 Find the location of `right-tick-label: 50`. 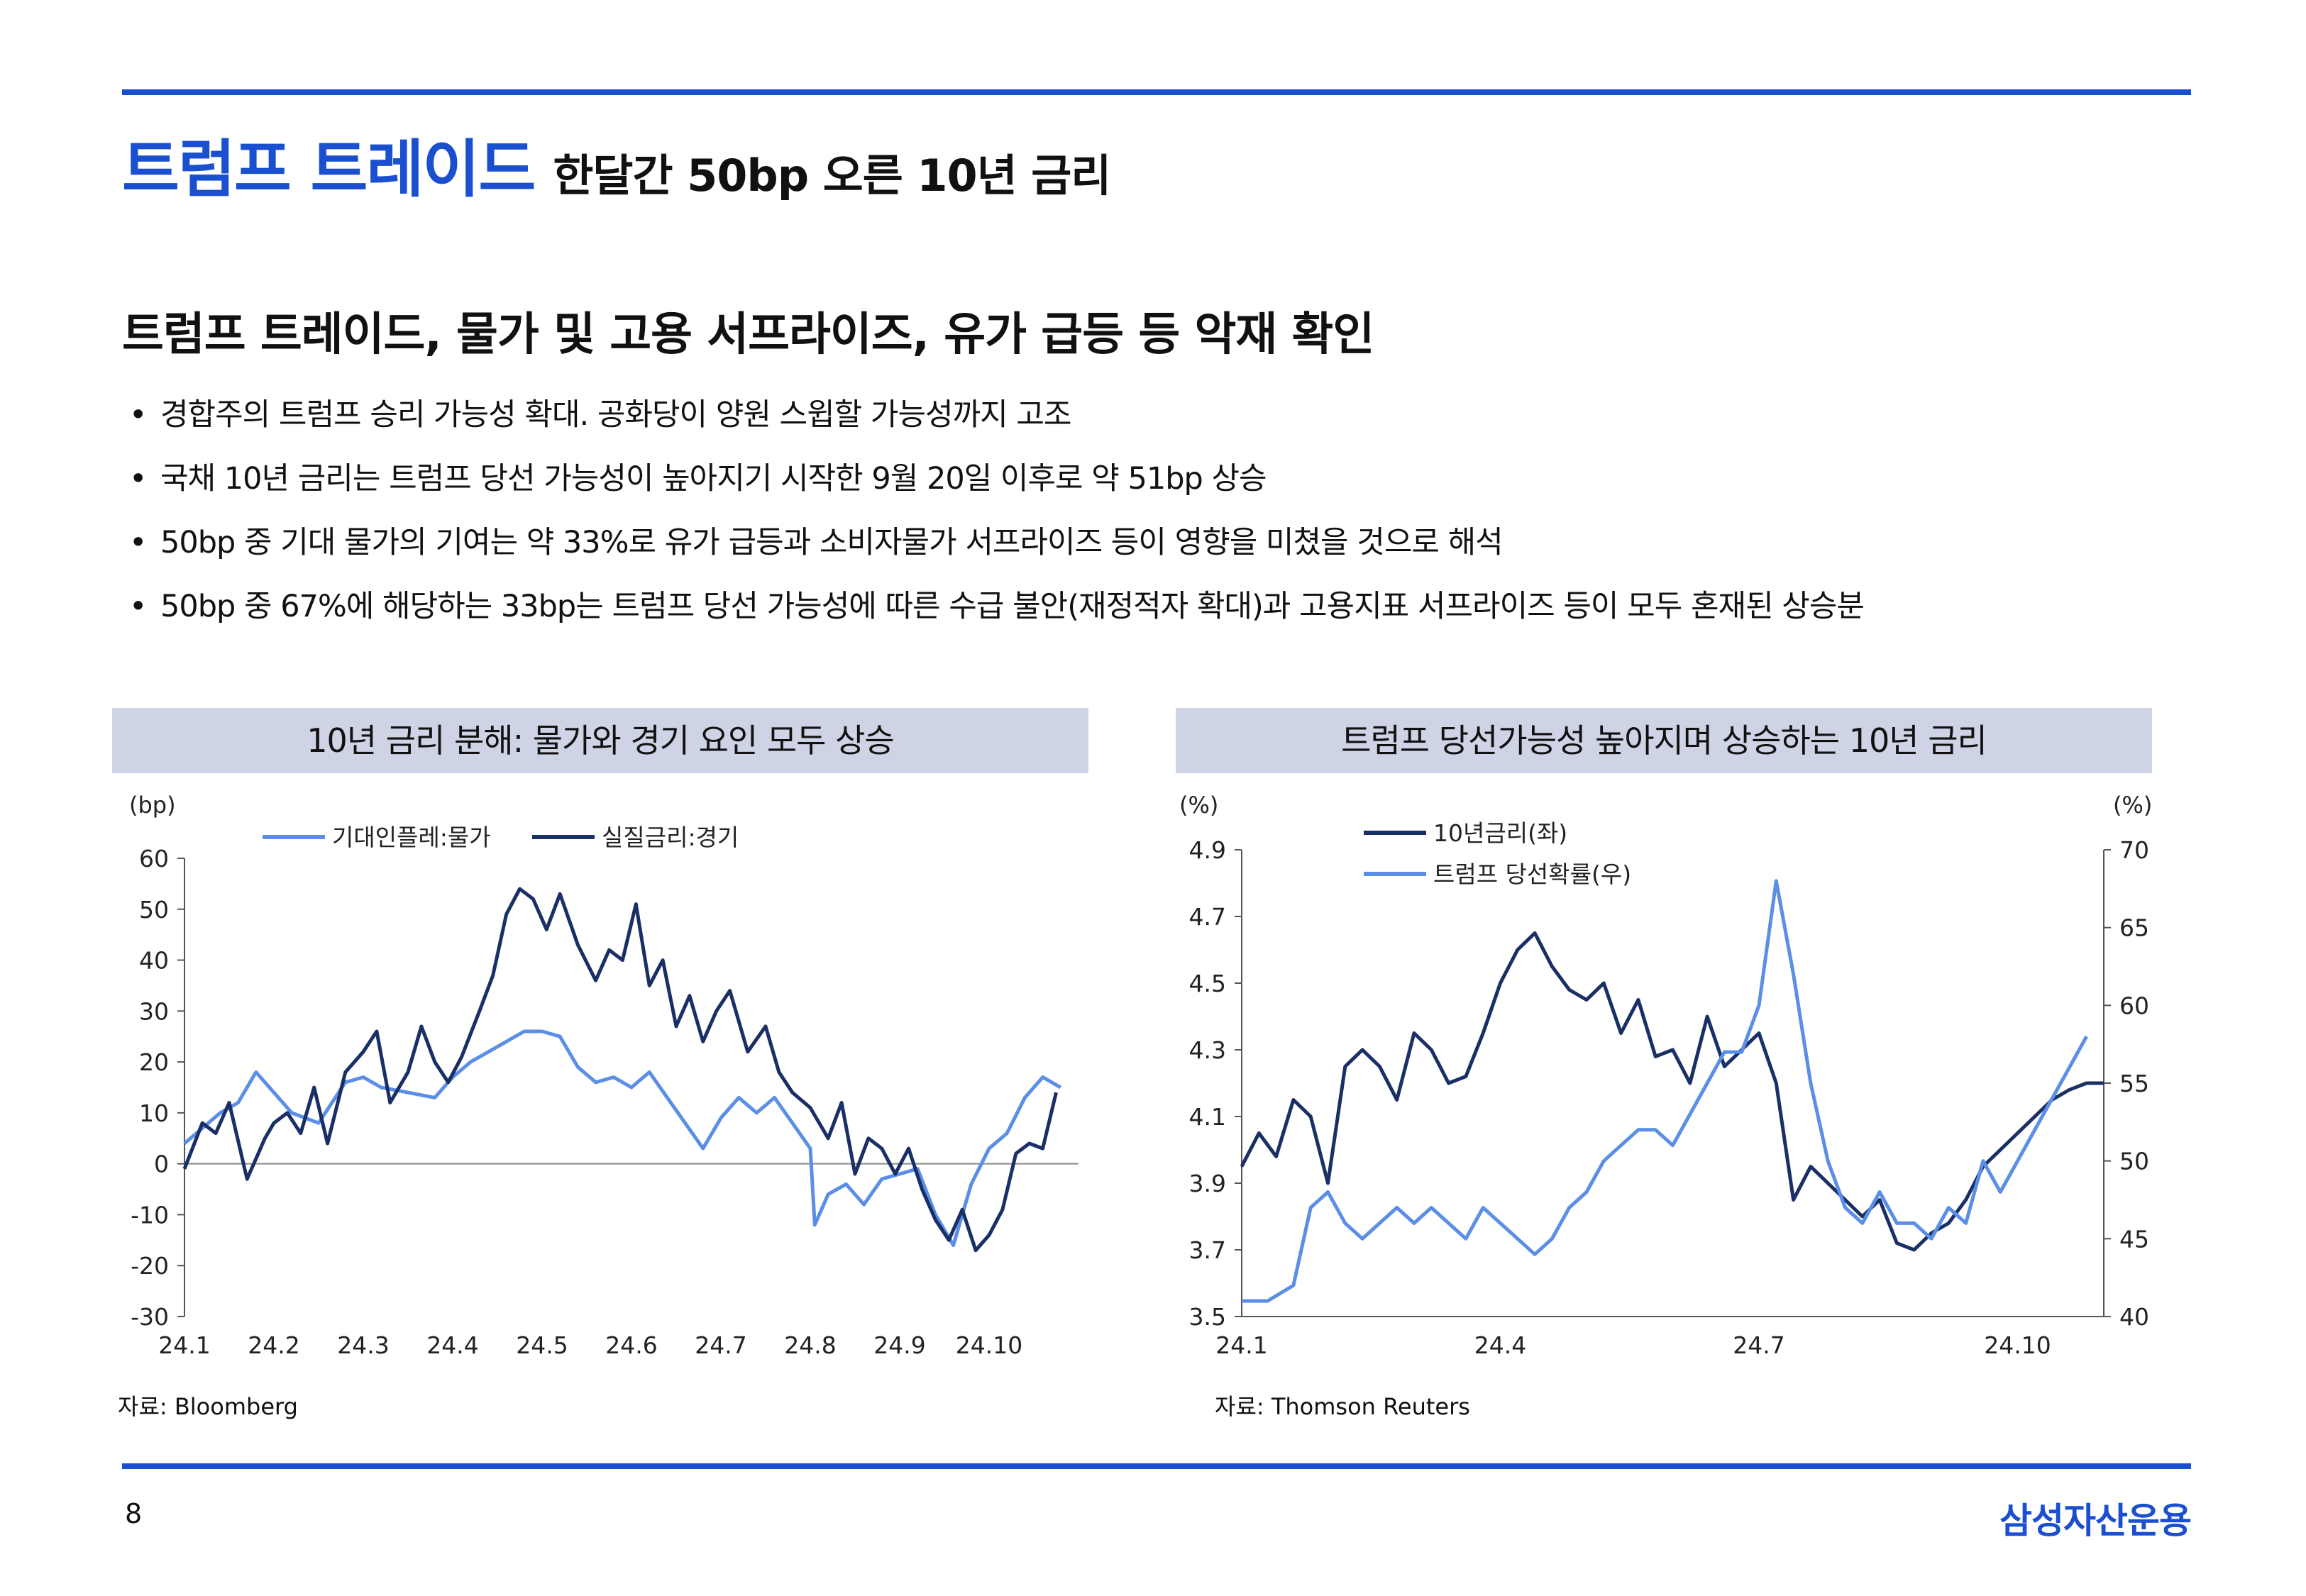

right-tick-label: 50 is located at coordinates (2134, 1161).